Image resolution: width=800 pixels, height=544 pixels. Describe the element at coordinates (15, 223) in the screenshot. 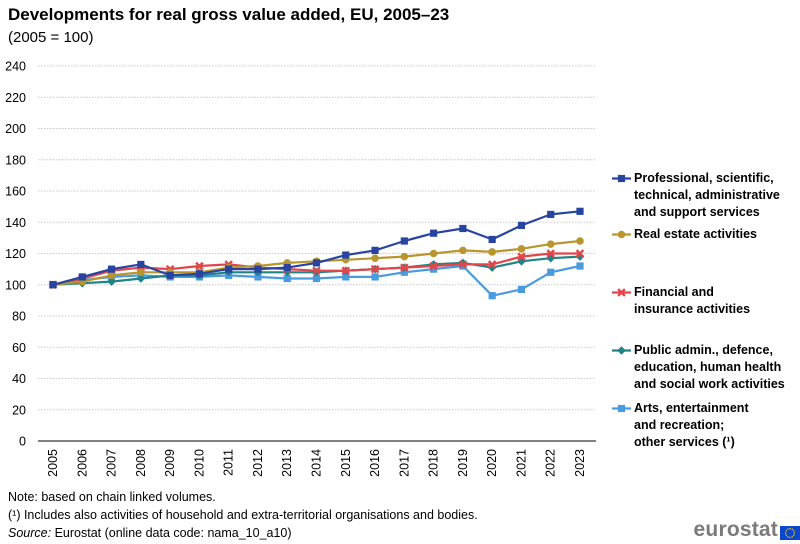

I see `y-tick-label: 140` at that location.